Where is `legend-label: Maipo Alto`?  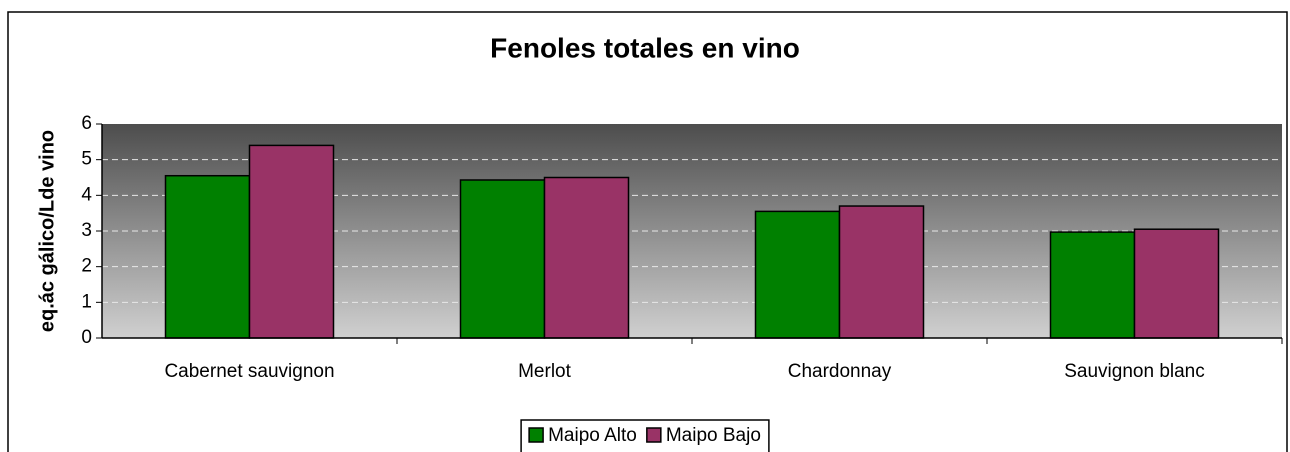 legend-label: Maipo Alto is located at coordinates (592, 435).